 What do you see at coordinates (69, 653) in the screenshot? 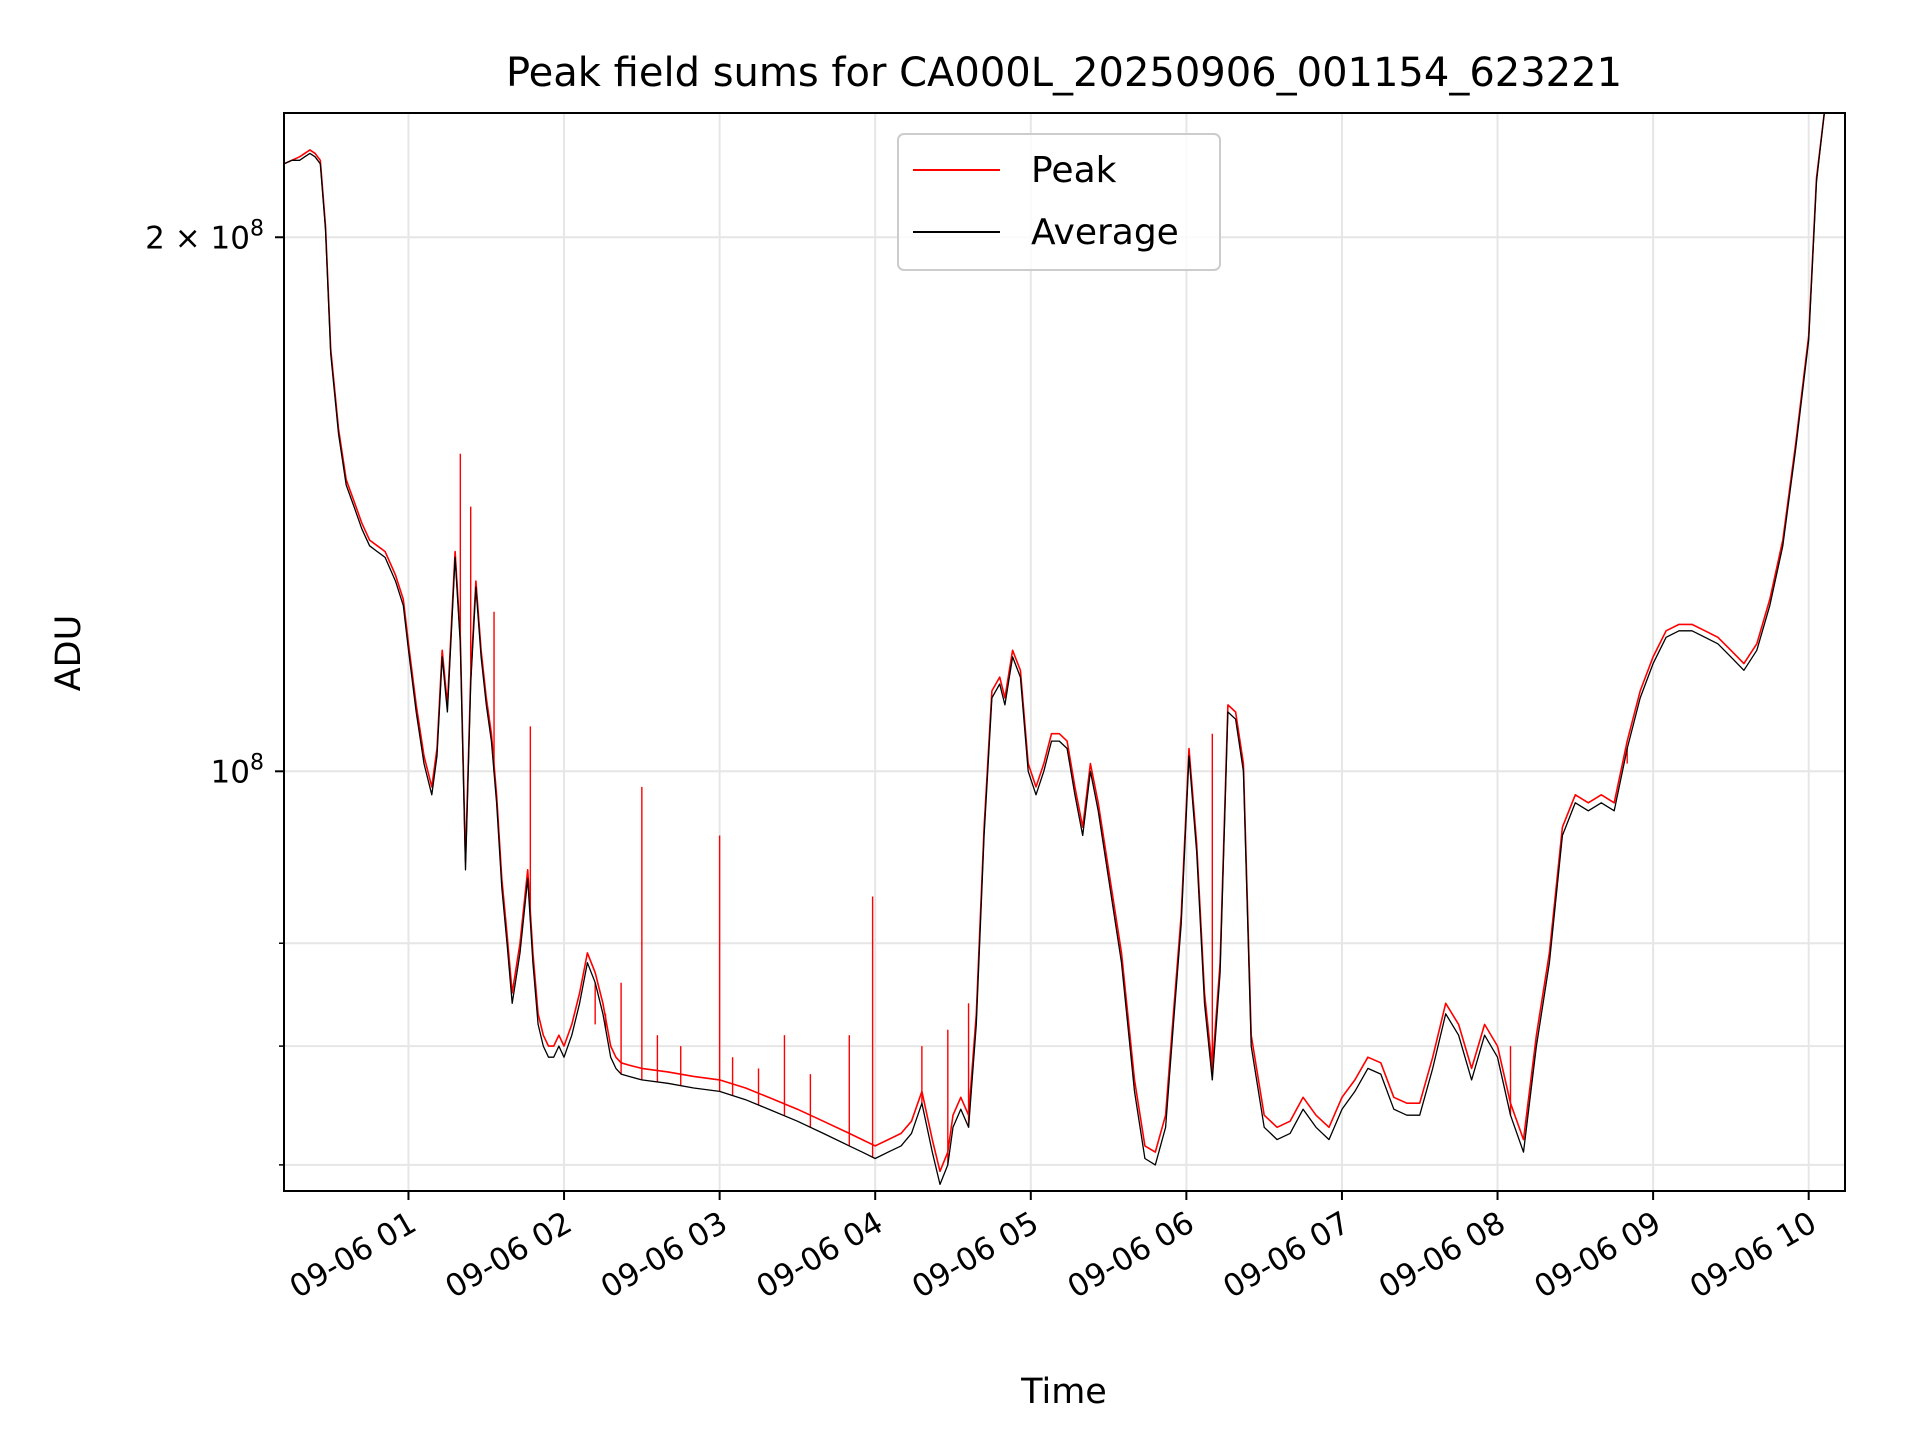
I see `y-axis-label: ADU` at bounding box center [69, 653].